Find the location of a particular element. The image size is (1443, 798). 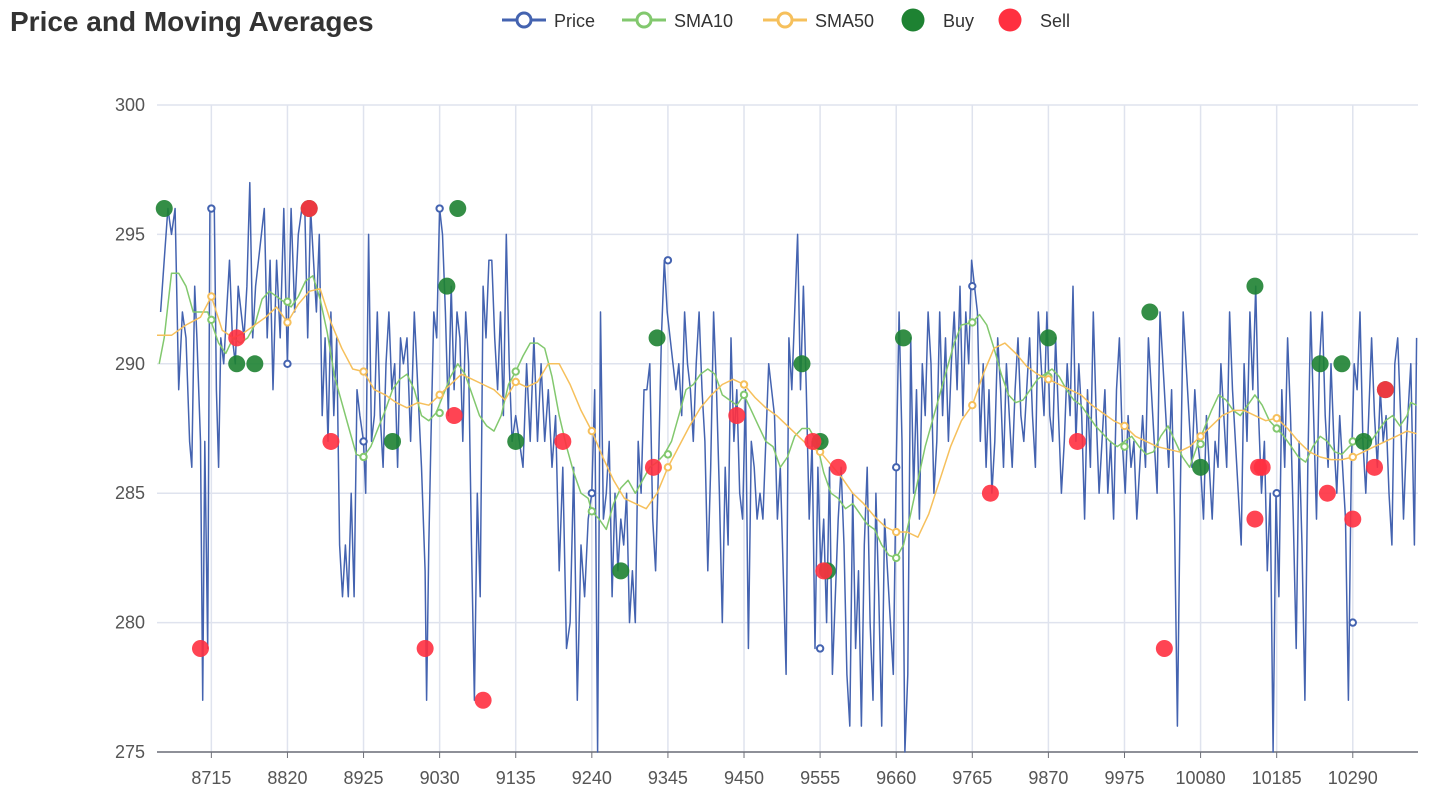

chart-title: Price and Moving Averages is located at coordinates (192, 21).